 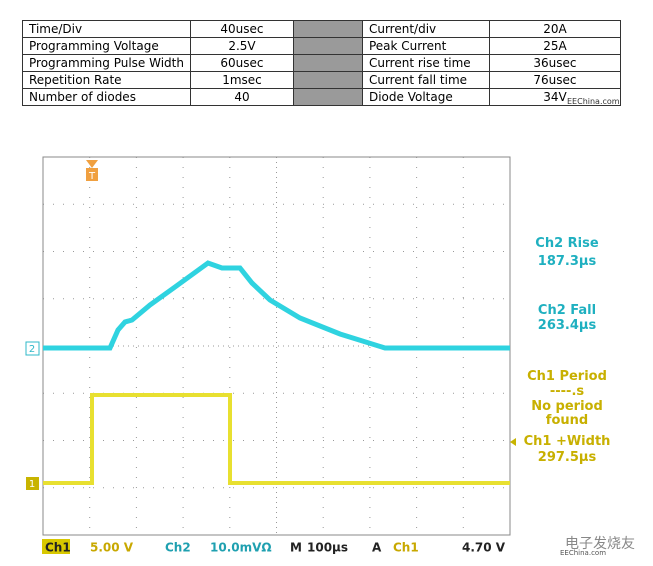 What do you see at coordinates (276, 305) in the screenshot?
I see `ch2-trace` at bounding box center [276, 305].